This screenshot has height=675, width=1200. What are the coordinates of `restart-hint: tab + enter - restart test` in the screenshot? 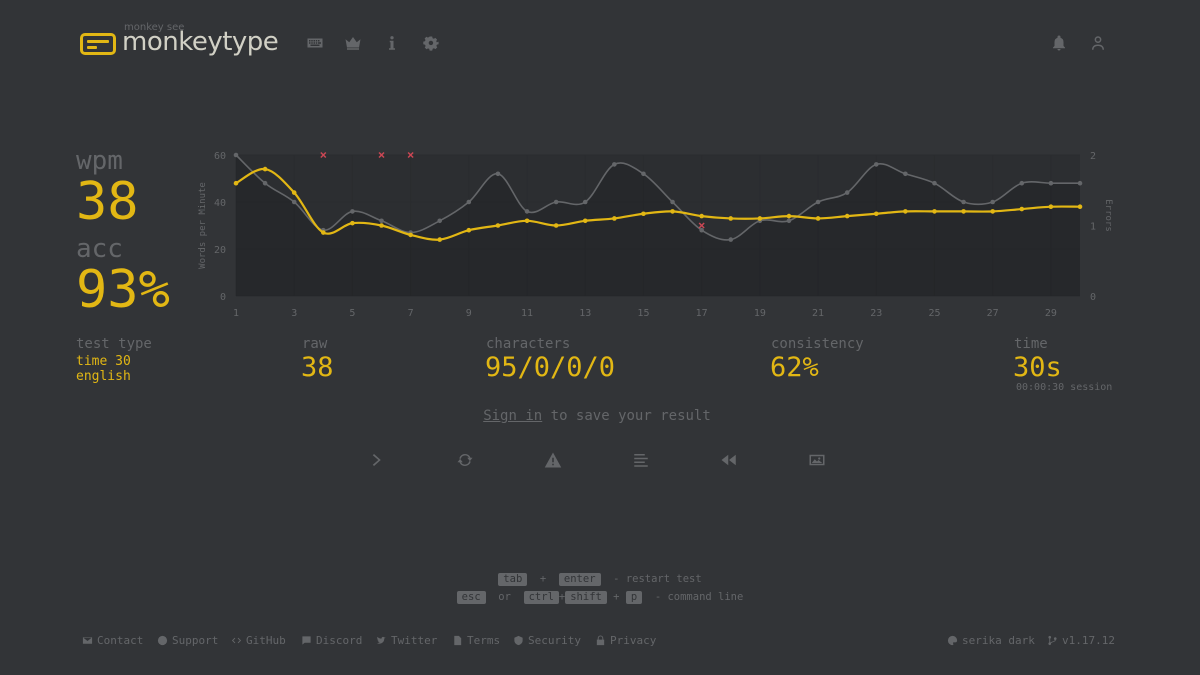 It's located at (600, 579).